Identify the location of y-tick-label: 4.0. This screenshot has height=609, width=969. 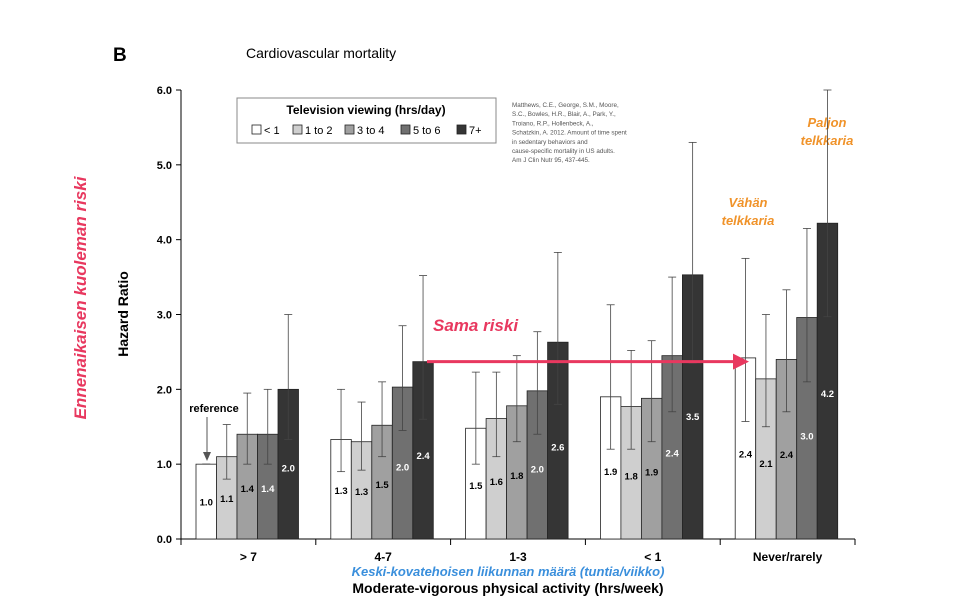
(164, 241).